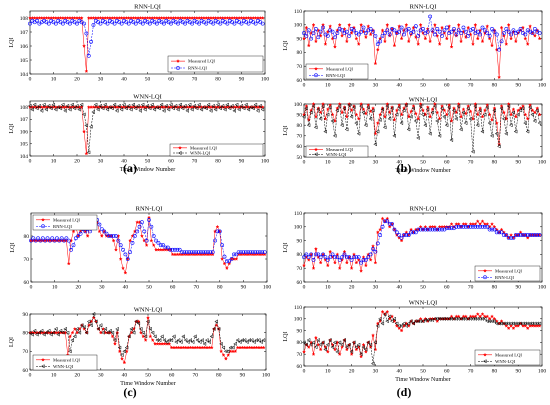 The height and width of the screenshot is (405, 550). I want to click on plot-title: WNN-LQI, so click(147, 97).